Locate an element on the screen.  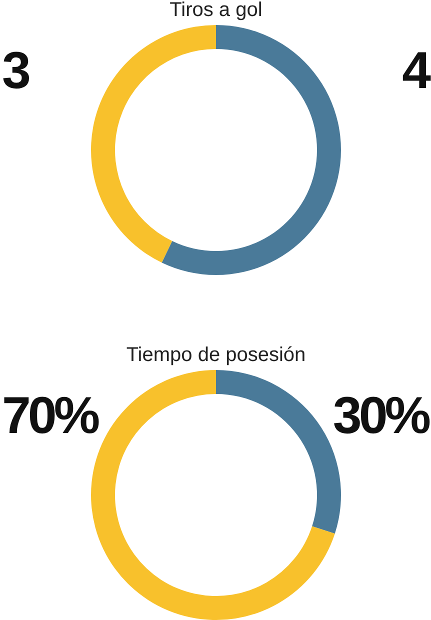
data-label: 30% is located at coordinates (381, 416).